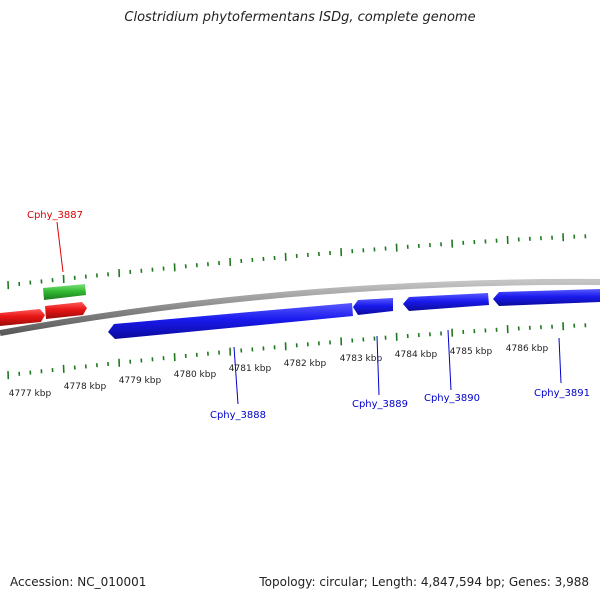 This screenshot has height=600, width=600. I want to click on gene-label-cphy-3888: Cphy_3888, so click(238, 415).